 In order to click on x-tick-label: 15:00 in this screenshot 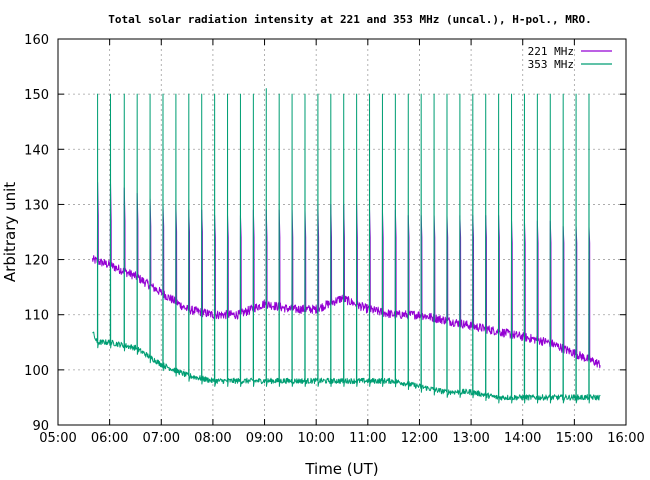, I will do `click(574, 438)`.